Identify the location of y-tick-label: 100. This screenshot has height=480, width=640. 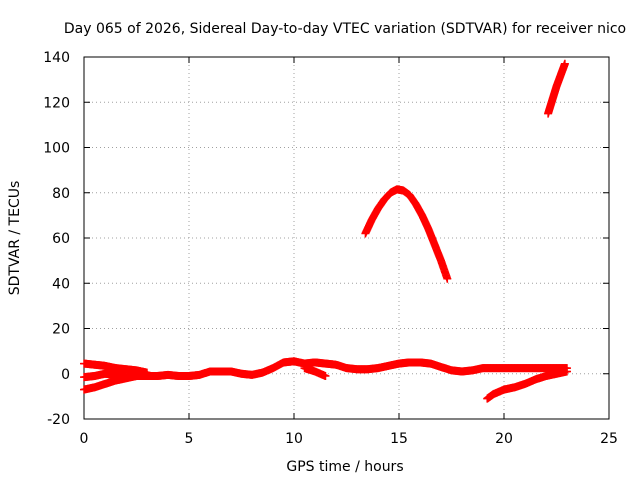
(56, 149).